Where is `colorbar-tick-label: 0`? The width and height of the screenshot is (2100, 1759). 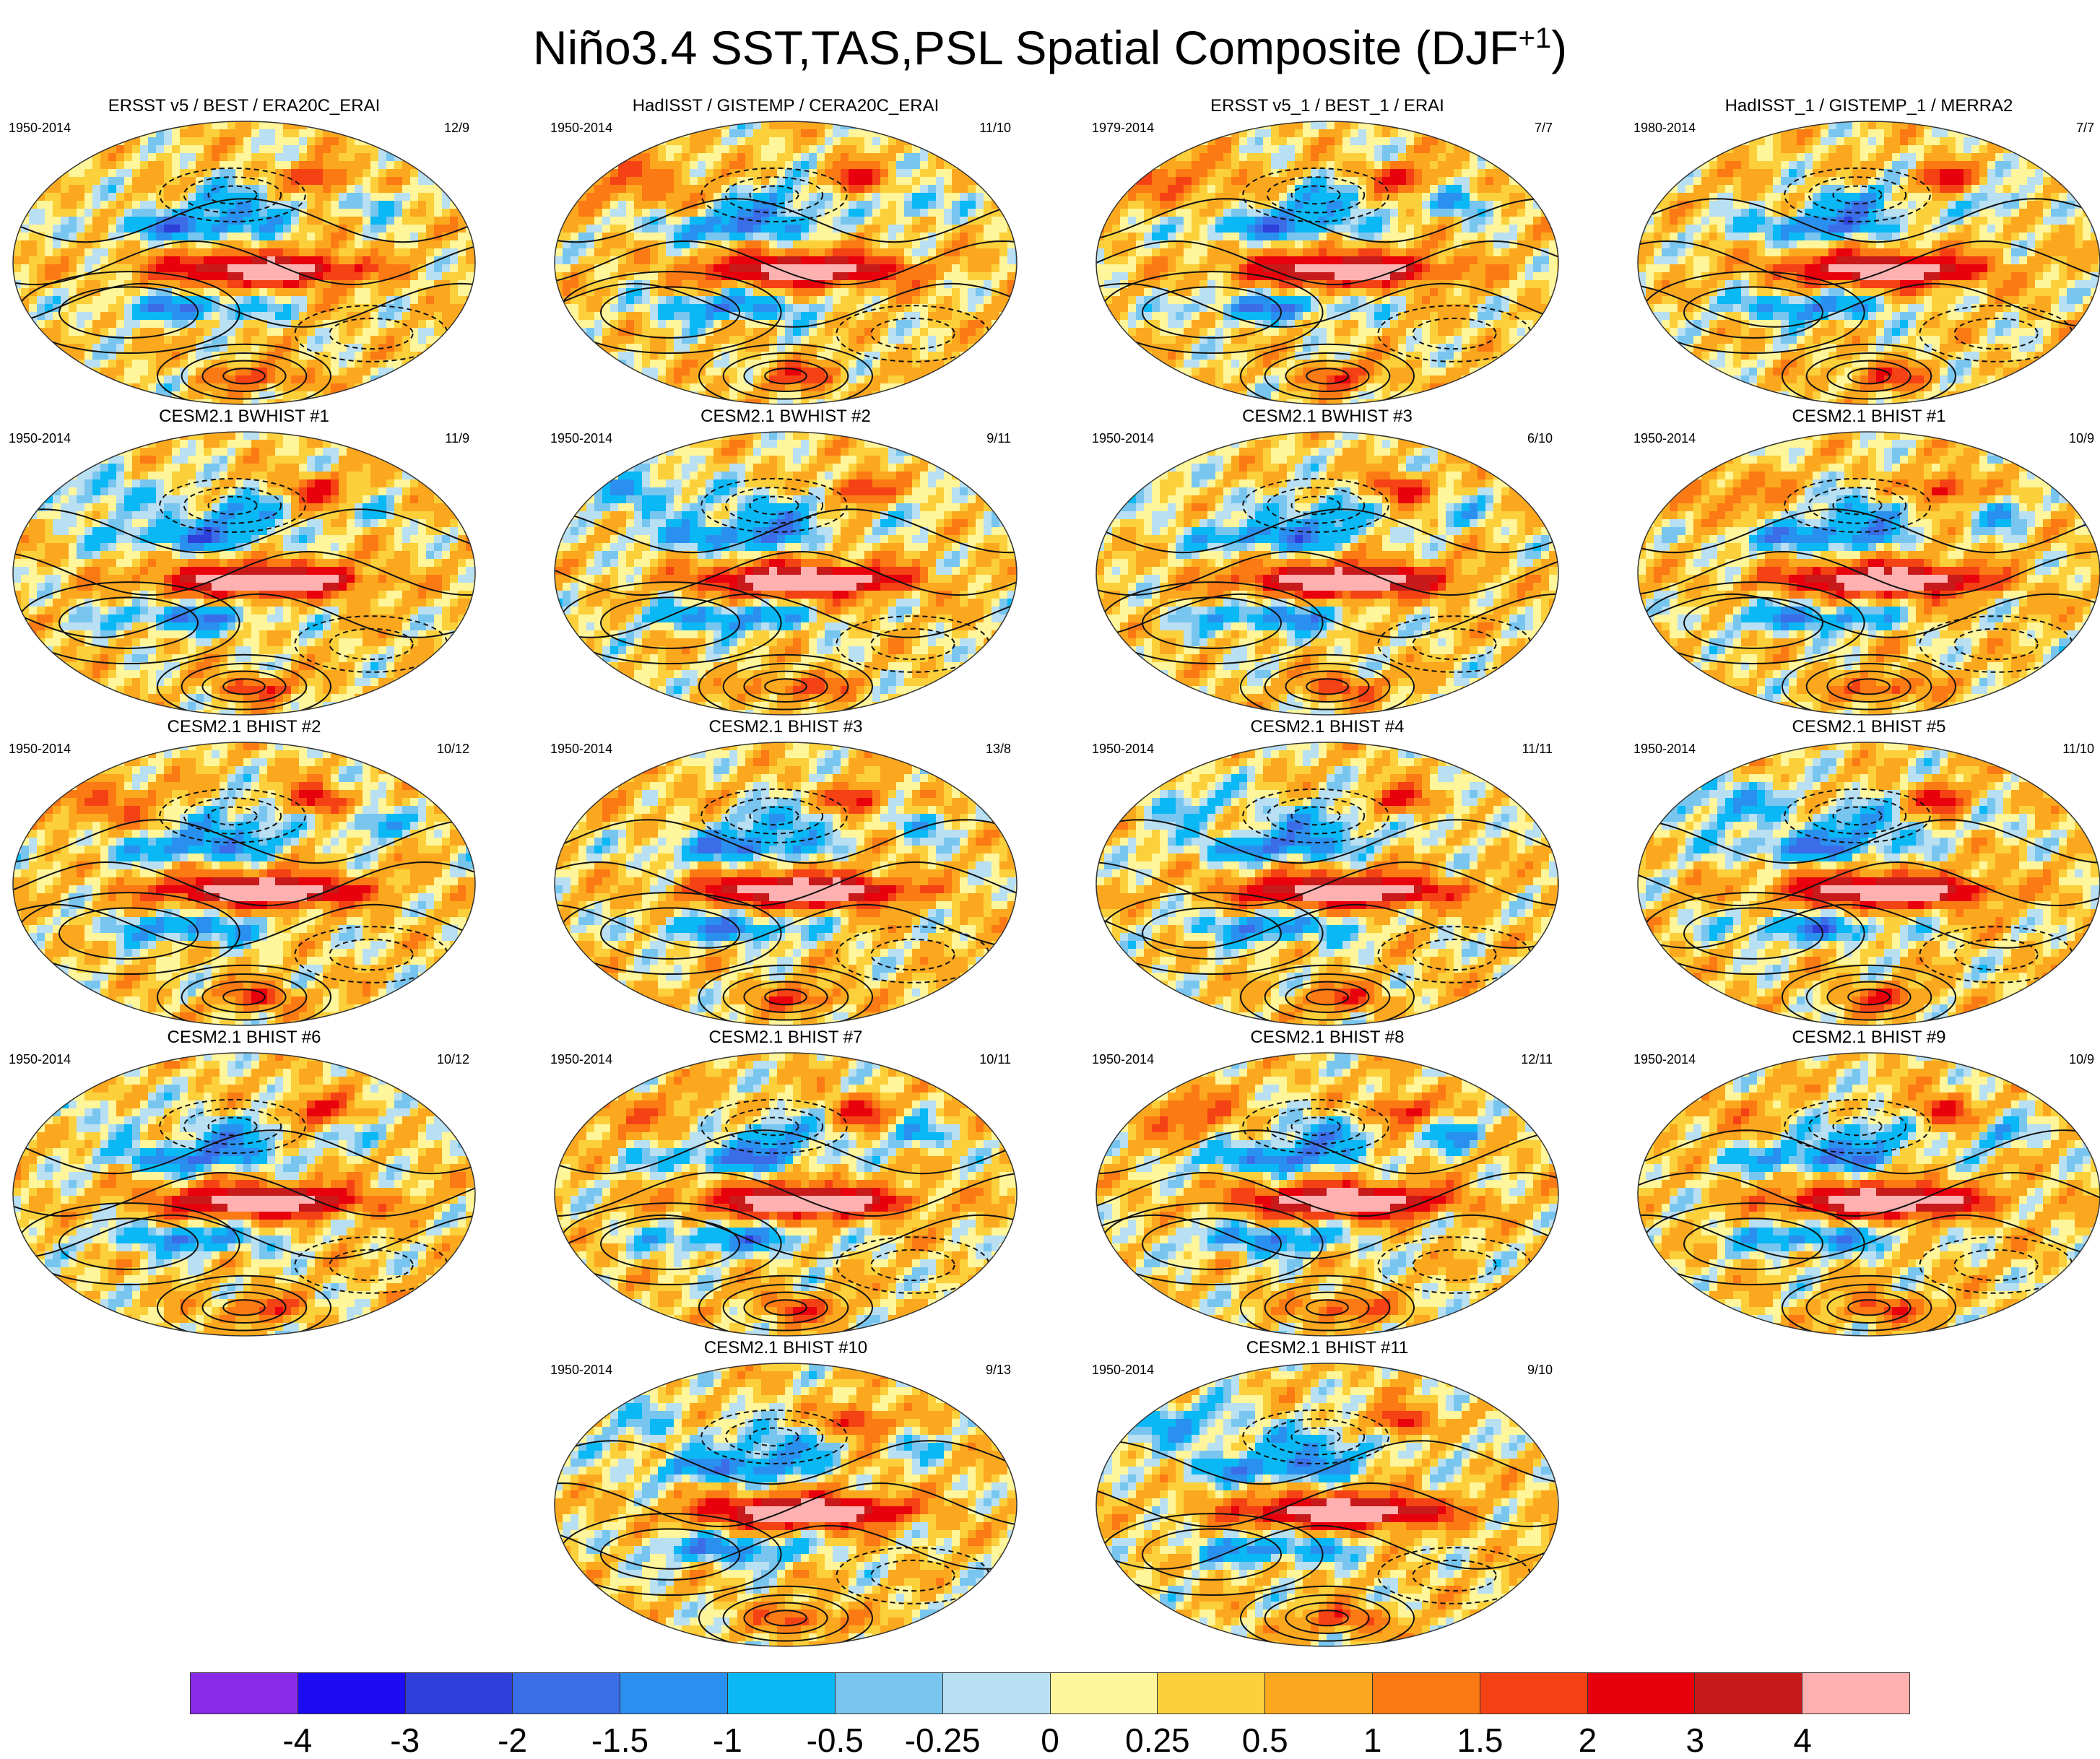 colorbar-tick-label: 0 is located at coordinates (1050, 1740).